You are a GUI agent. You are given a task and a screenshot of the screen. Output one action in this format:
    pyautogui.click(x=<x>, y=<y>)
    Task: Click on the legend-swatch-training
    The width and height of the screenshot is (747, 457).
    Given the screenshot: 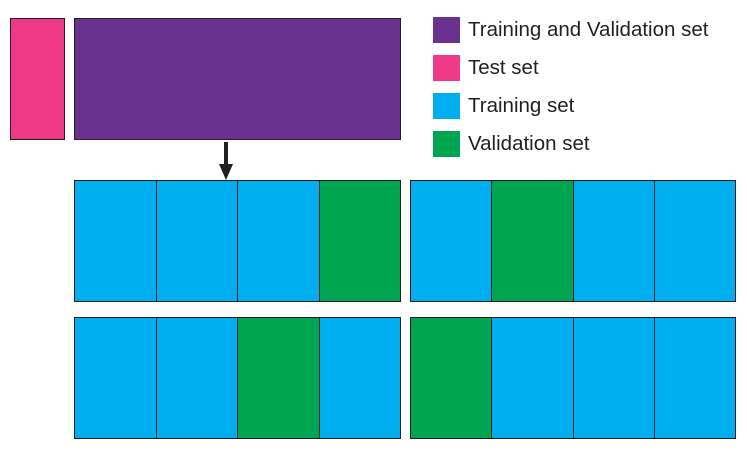 What is the action you would take?
    pyautogui.click(x=446, y=106)
    